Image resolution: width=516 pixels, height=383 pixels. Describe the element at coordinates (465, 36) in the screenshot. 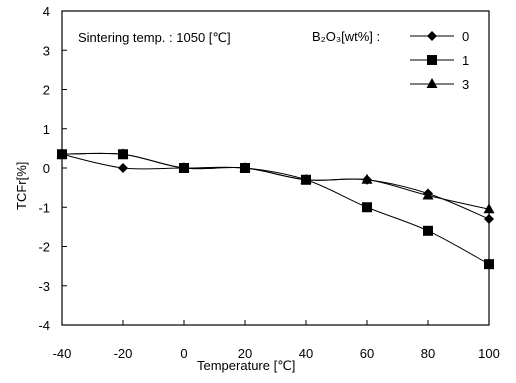

I see `legend-label: 0` at that location.